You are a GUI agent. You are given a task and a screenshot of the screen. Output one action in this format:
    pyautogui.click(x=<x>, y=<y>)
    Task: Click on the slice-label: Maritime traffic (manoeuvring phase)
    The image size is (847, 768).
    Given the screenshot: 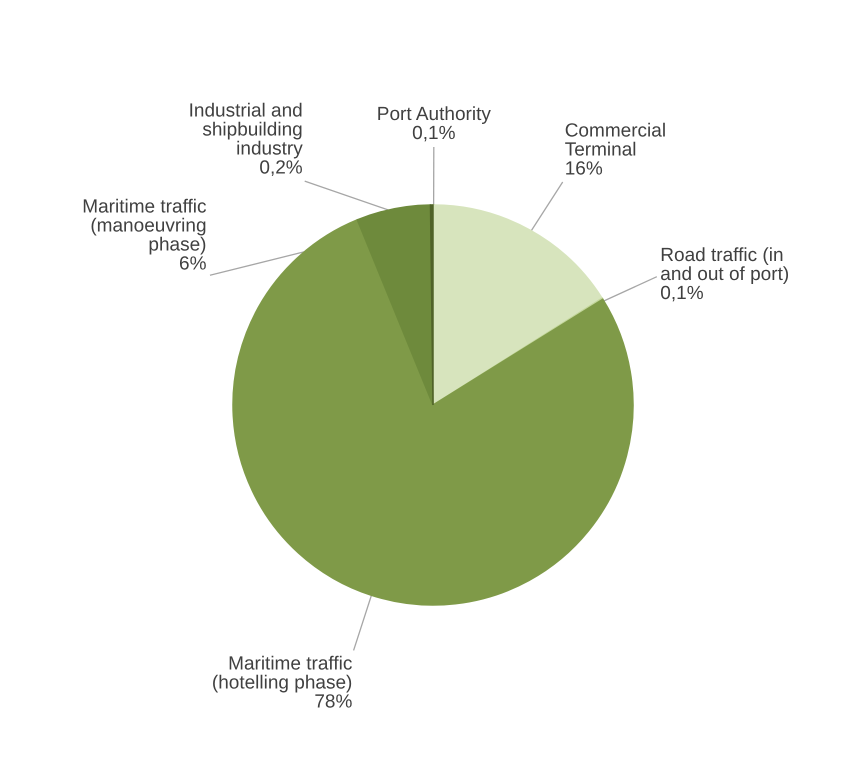 What is the action you would take?
    pyautogui.click(x=144, y=226)
    